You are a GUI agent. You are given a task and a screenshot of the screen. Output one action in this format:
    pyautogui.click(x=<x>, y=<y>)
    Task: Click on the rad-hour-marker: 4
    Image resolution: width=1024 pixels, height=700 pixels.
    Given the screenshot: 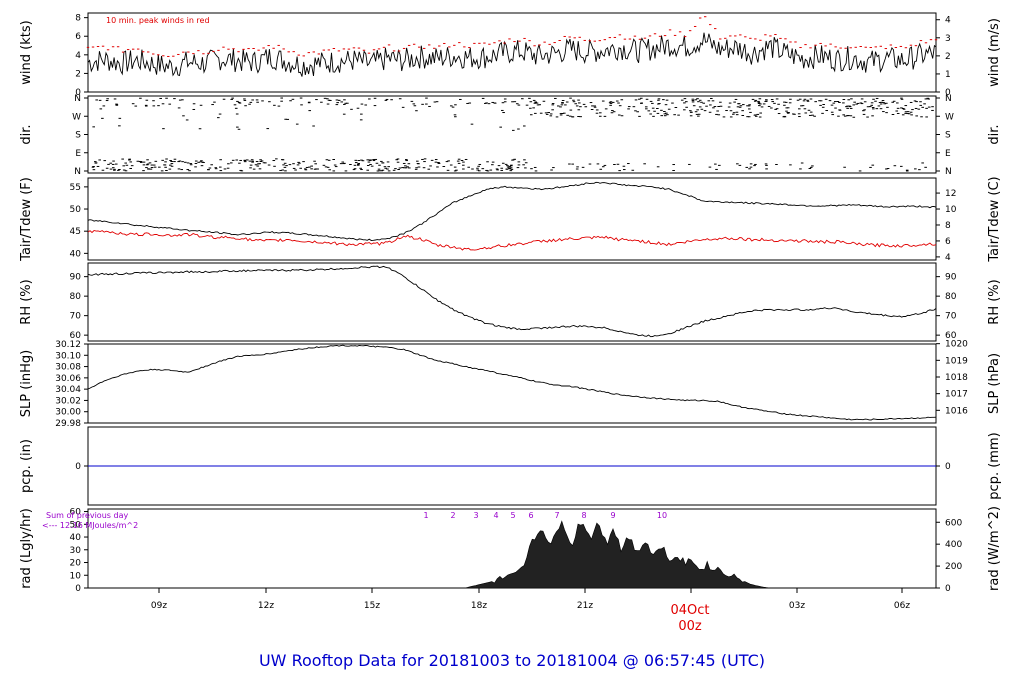 What is the action you would take?
    pyautogui.click(x=495, y=515)
    